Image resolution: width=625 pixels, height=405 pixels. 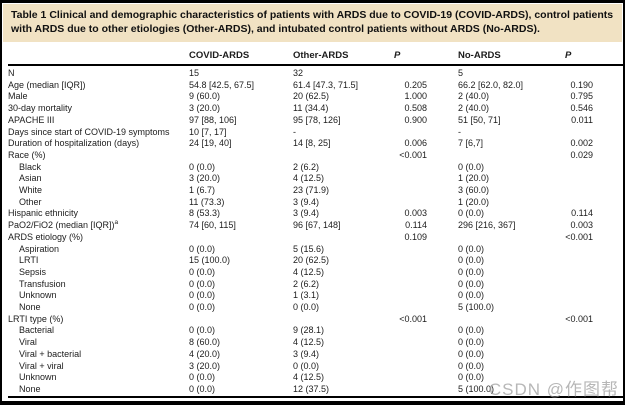 What do you see at coordinates (315, 390) in the screenshot?
I see `table-row: None 0 (0.0) 12 (37.5) 5 (100.0)` at bounding box center [315, 390].